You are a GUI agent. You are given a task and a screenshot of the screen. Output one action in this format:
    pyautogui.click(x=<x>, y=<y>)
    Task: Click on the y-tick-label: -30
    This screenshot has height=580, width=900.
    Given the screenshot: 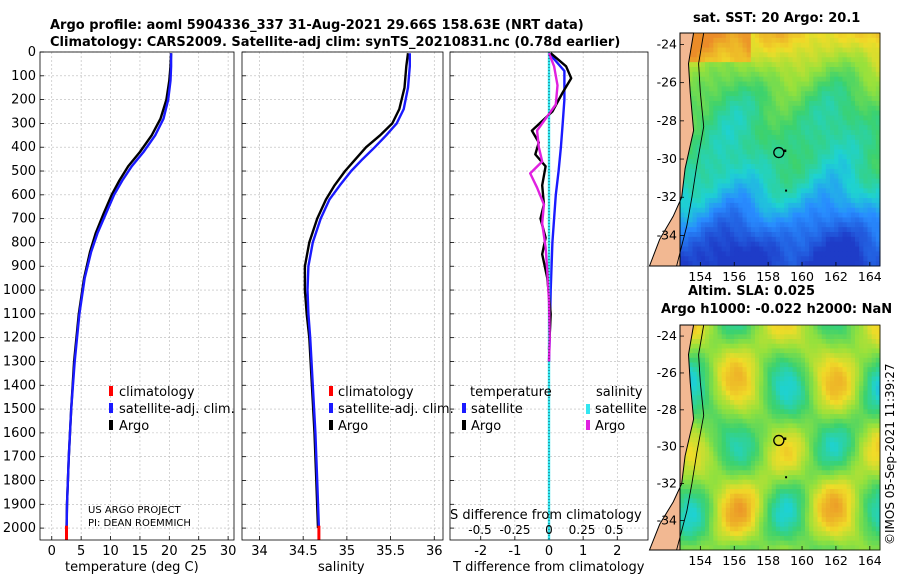 What is the action you would take?
    pyautogui.click(x=667, y=446)
    